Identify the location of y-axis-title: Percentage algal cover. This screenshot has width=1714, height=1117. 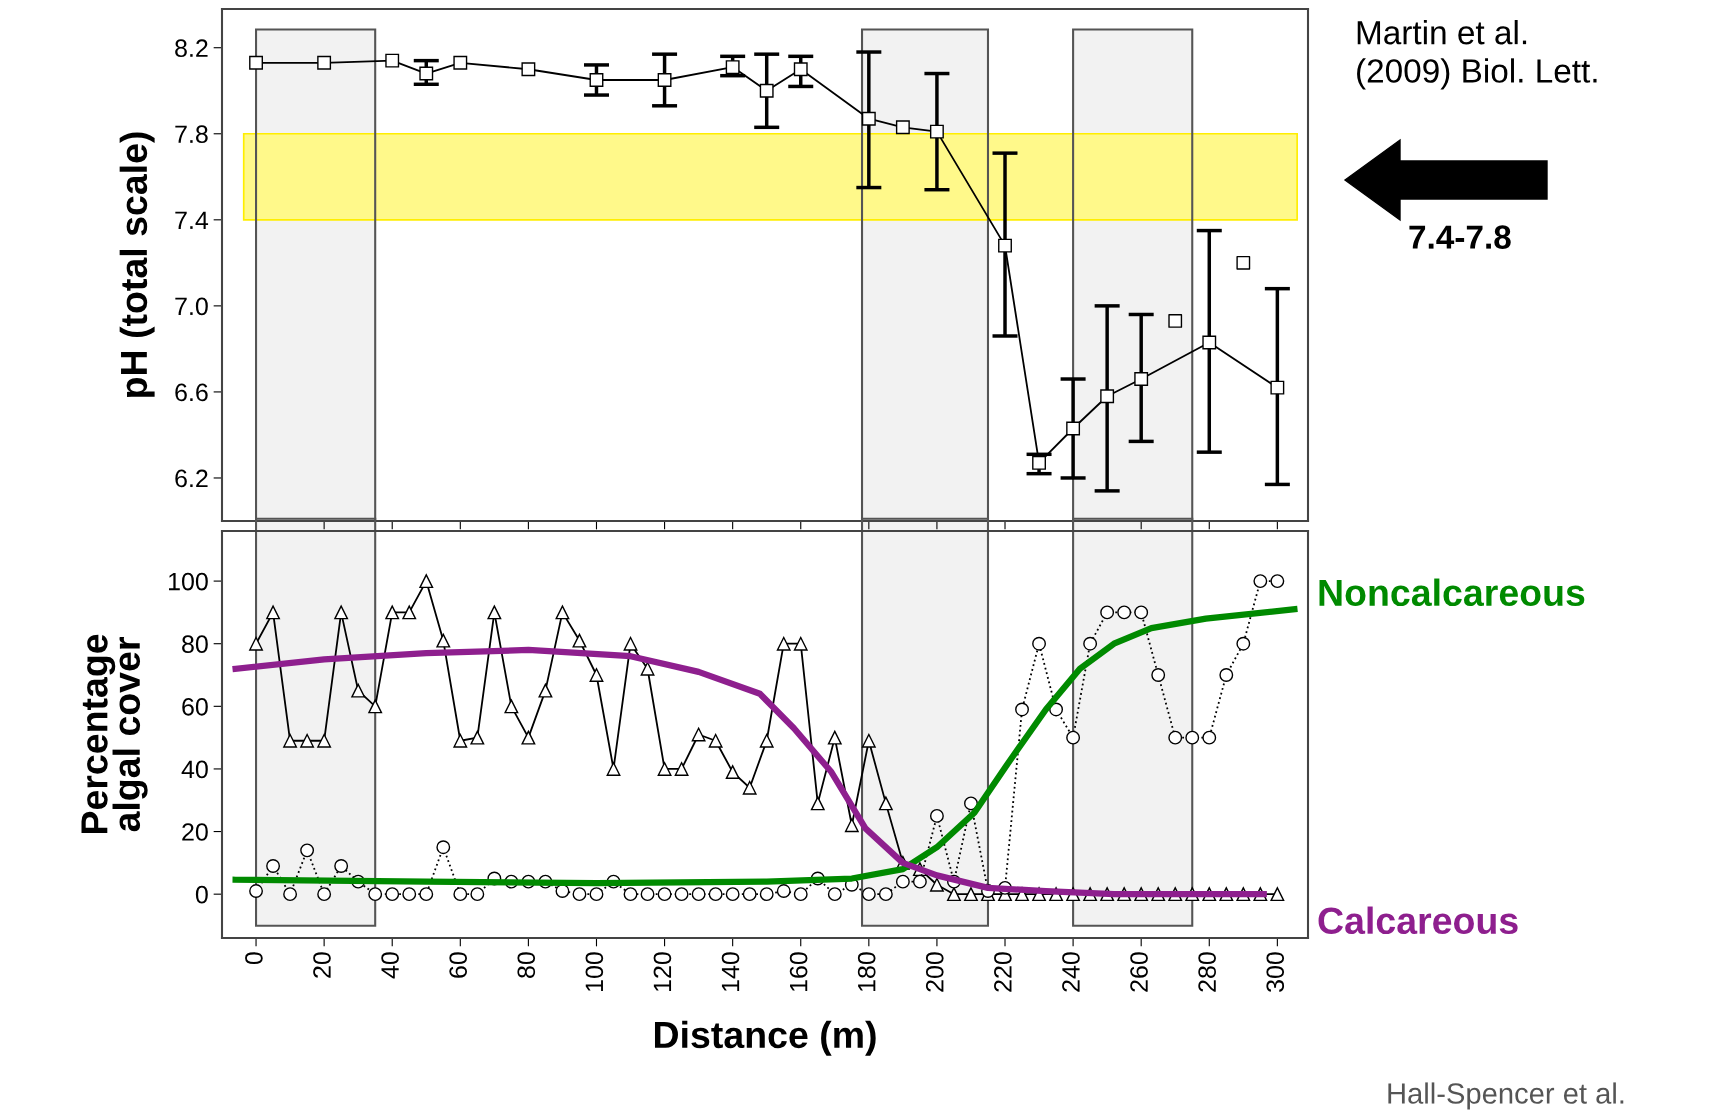
(114, 734).